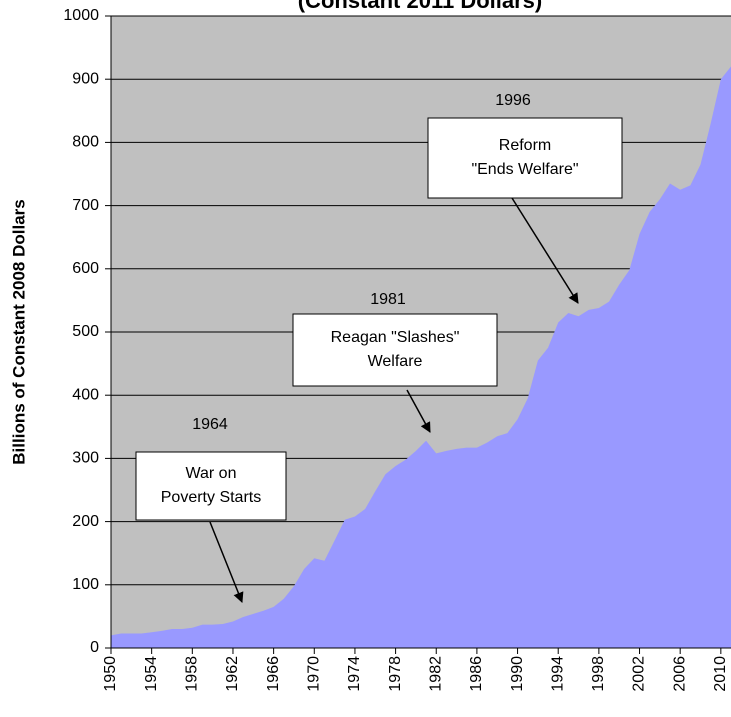 The width and height of the screenshot is (731, 717). I want to click on y-tick-label: 1000, so click(81, 15).